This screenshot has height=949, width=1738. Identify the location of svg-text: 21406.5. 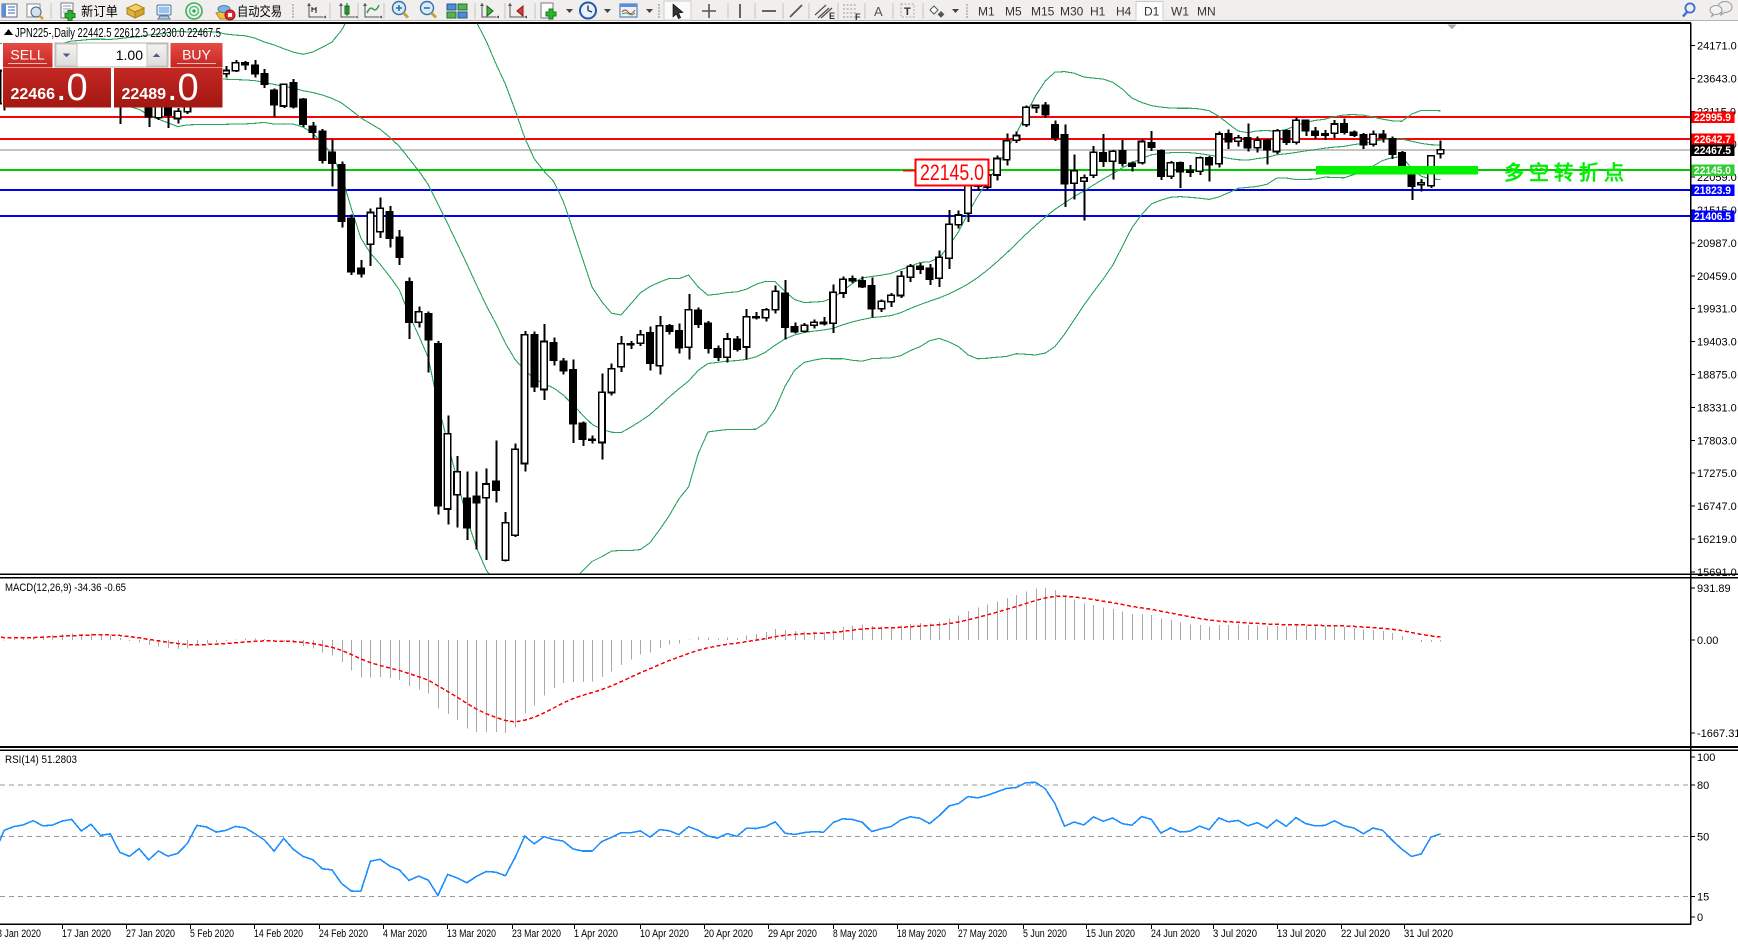
(1712, 217).